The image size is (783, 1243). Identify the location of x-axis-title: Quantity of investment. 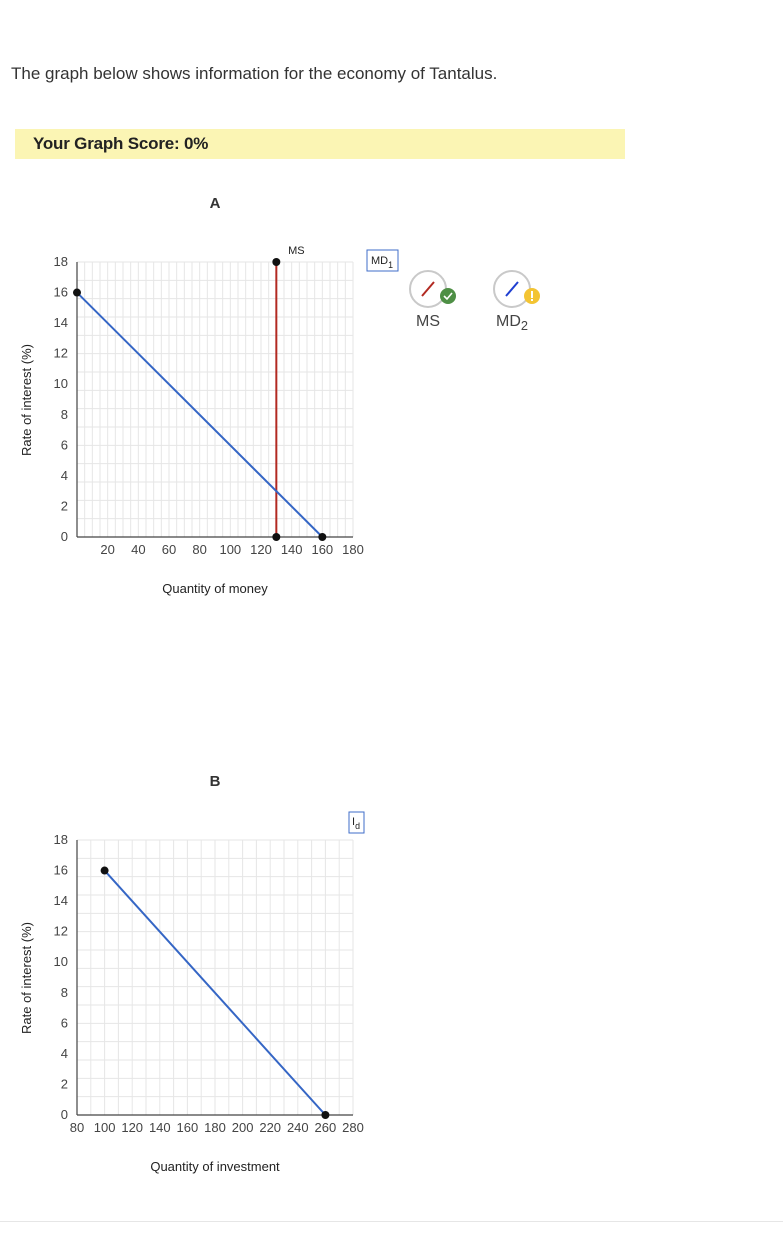
(215, 1166).